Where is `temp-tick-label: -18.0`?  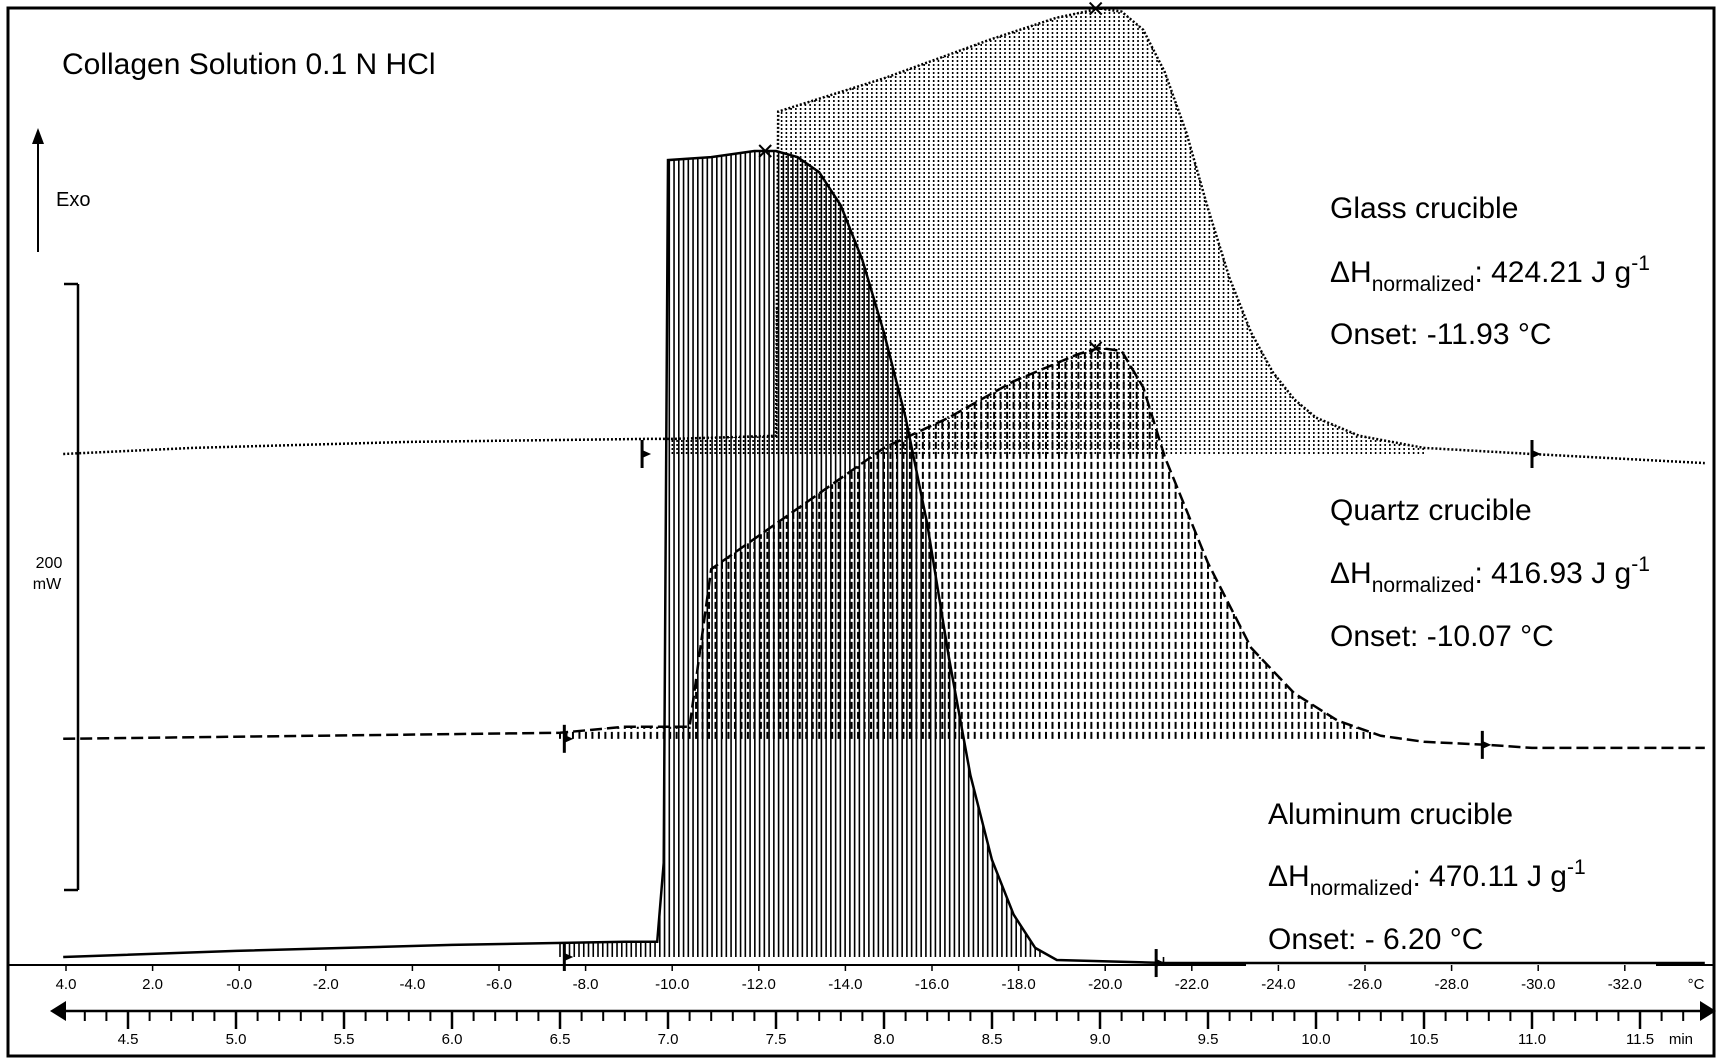
temp-tick-label: -18.0 is located at coordinates (1018, 984).